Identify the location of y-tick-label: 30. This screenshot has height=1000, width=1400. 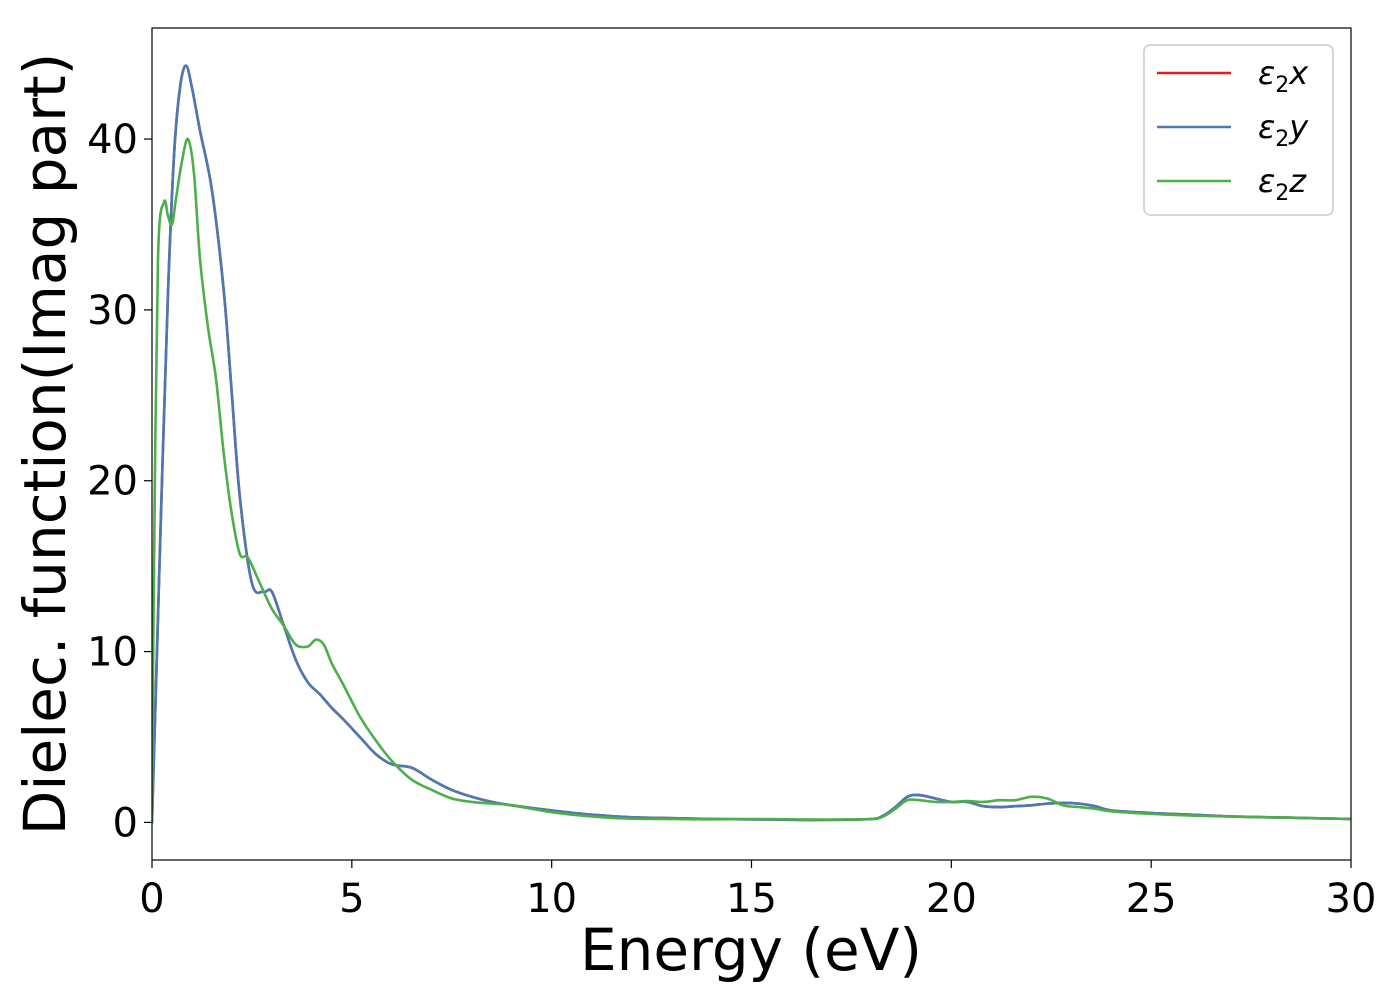
(112, 311).